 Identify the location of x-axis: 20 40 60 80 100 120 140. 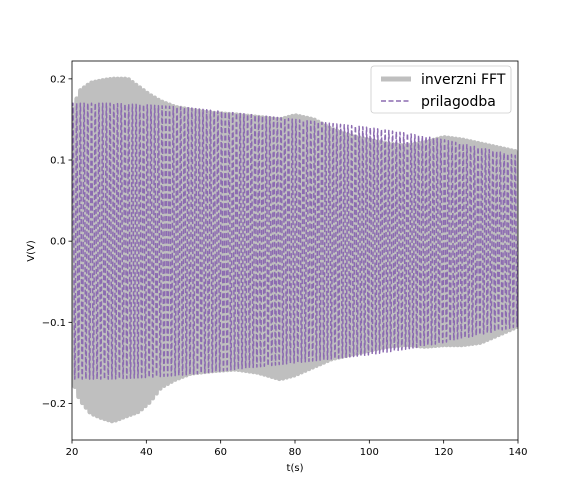
(297, 449).